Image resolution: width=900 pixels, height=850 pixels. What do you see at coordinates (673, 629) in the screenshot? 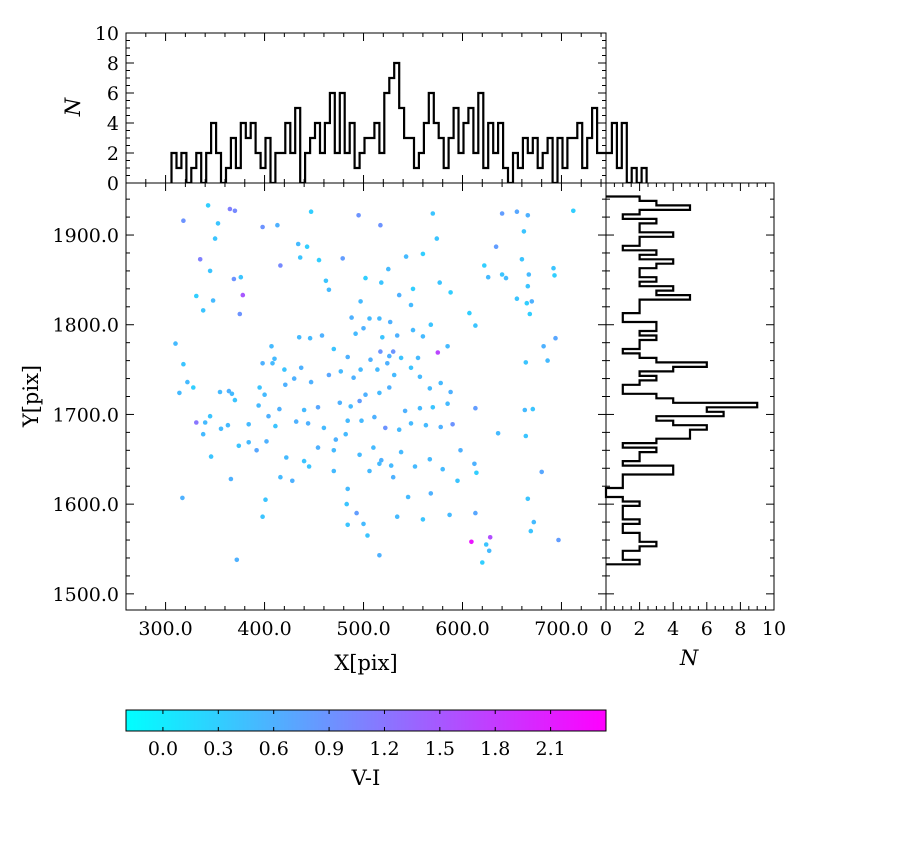
I see `right-x-tick-label: 4` at bounding box center [673, 629].